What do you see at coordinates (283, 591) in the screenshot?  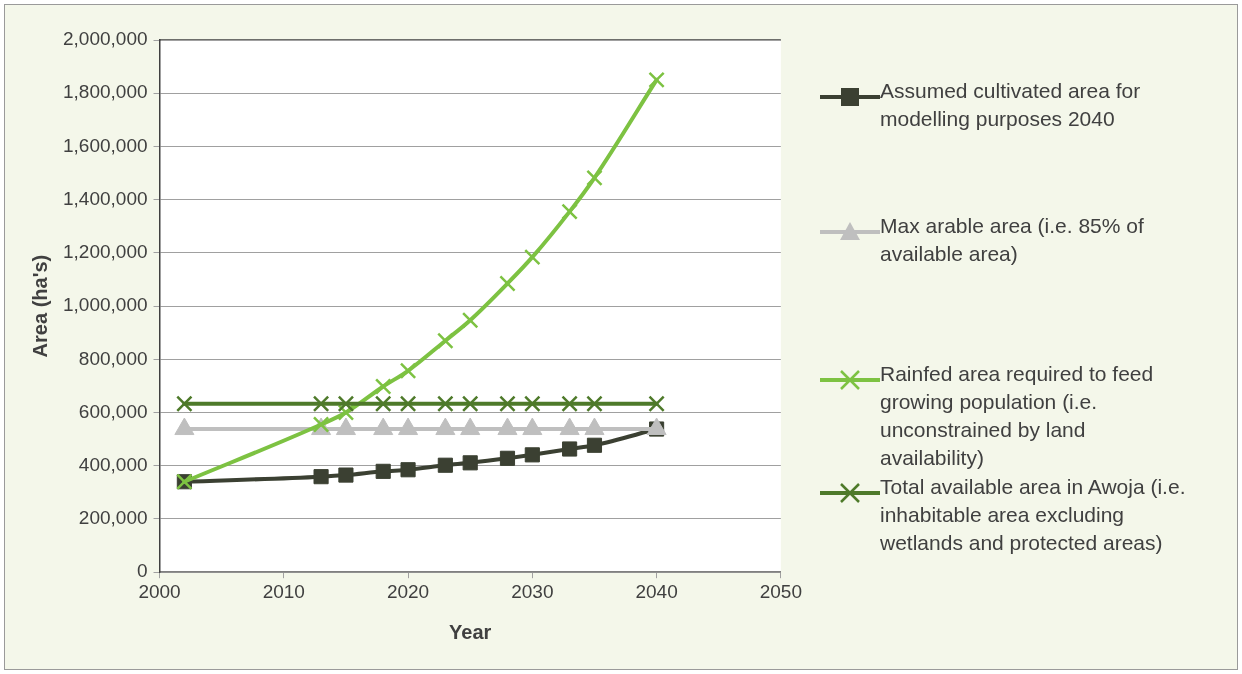 I see `x-tick-label: 2010` at bounding box center [283, 591].